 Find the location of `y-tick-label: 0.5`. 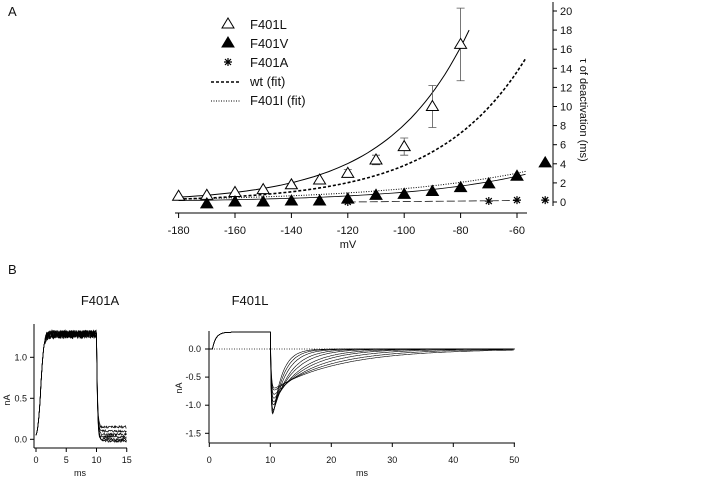

y-tick-label: 0.5 is located at coordinates (20, 398).